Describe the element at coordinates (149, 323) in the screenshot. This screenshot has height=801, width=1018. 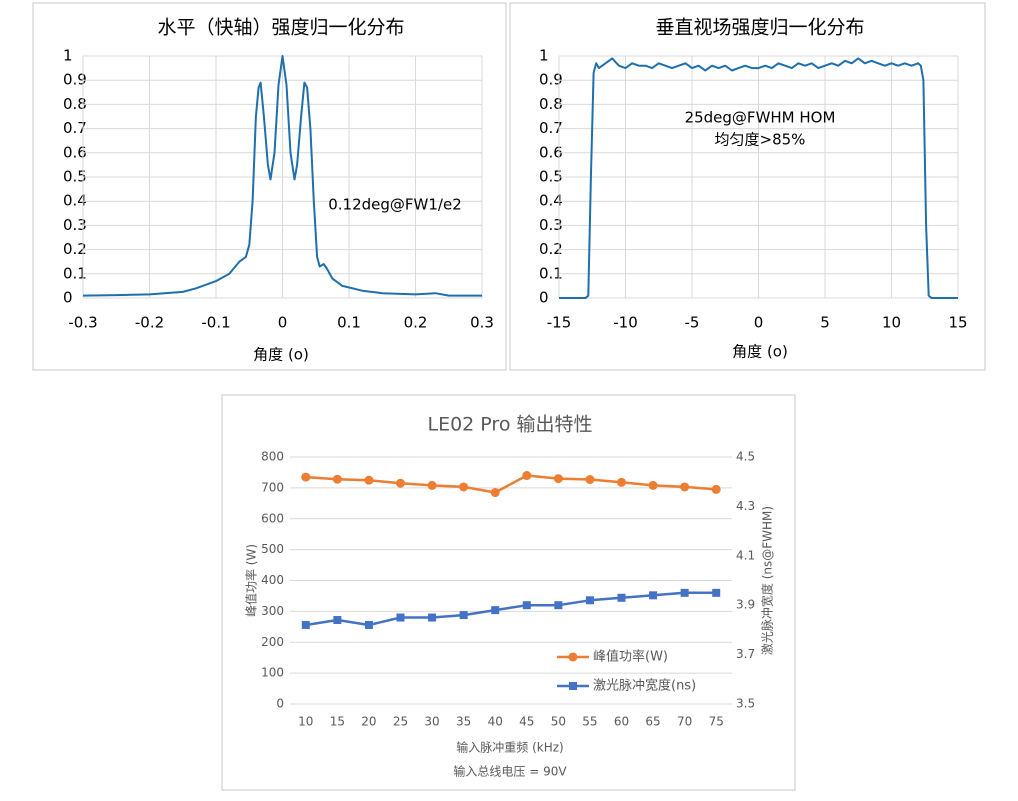
I see `x-tick-label: -0.2` at that location.